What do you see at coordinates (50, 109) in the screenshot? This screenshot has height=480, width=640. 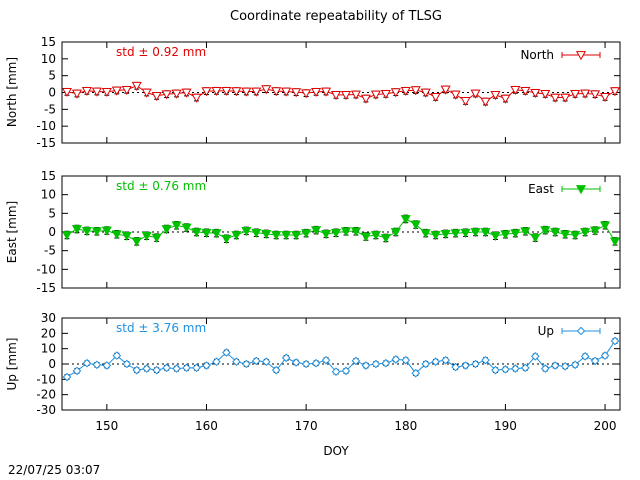 I see `north-y-tick-label: -5` at bounding box center [50, 109].